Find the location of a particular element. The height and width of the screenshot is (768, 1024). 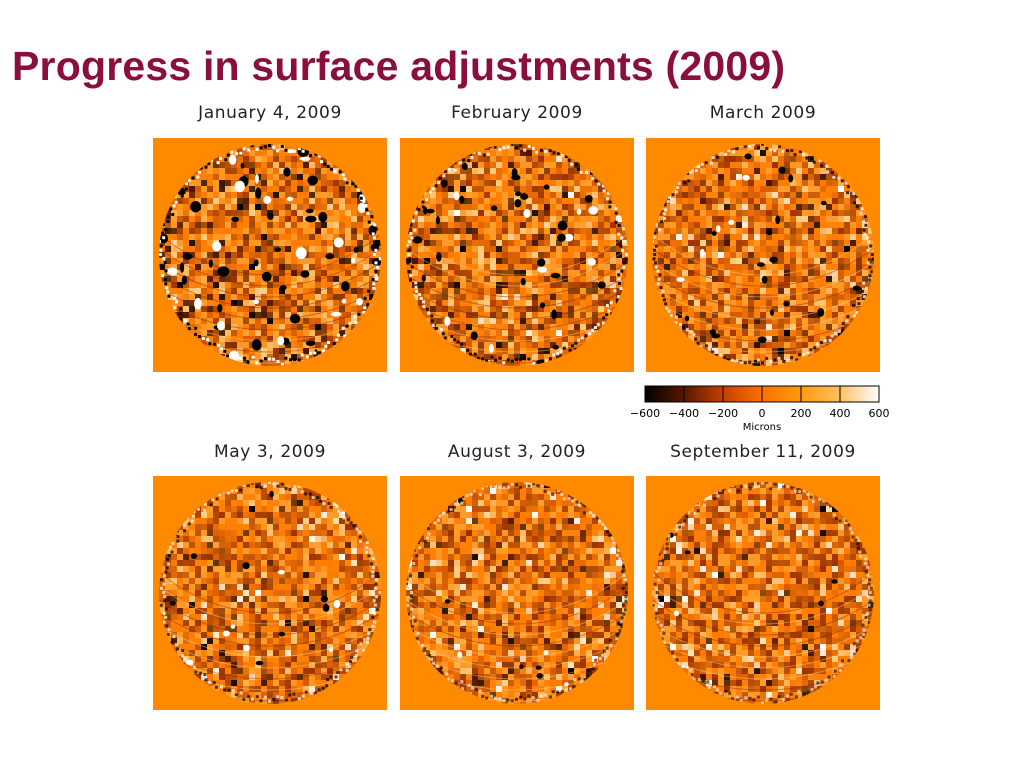

colorbar-tick-label: −400 is located at coordinates (684, 413).